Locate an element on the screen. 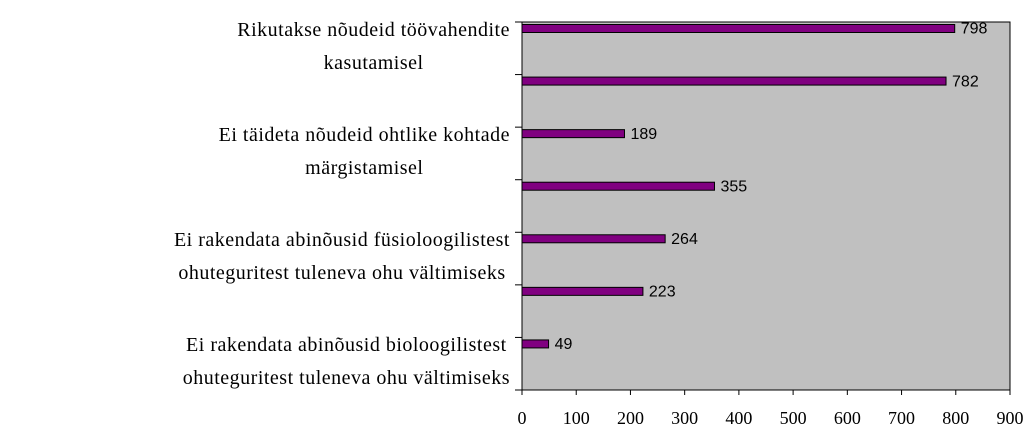 Image resolution: width=1032 pixels, height=434 pixels. value-label: 264 is located at coordinates (684, 239).